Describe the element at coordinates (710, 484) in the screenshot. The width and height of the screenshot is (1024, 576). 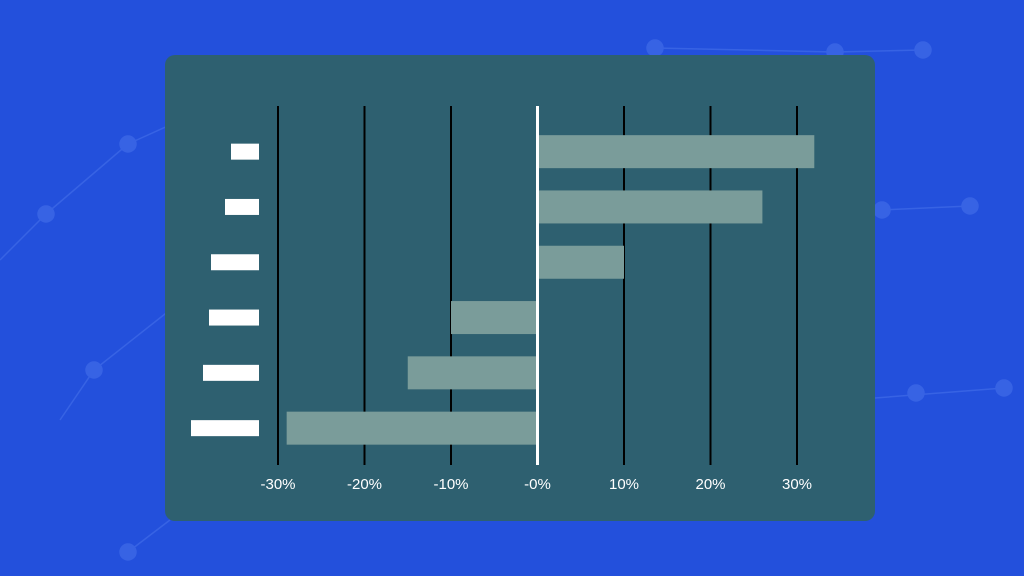
I see `x-tick-label: 20%` at that location.